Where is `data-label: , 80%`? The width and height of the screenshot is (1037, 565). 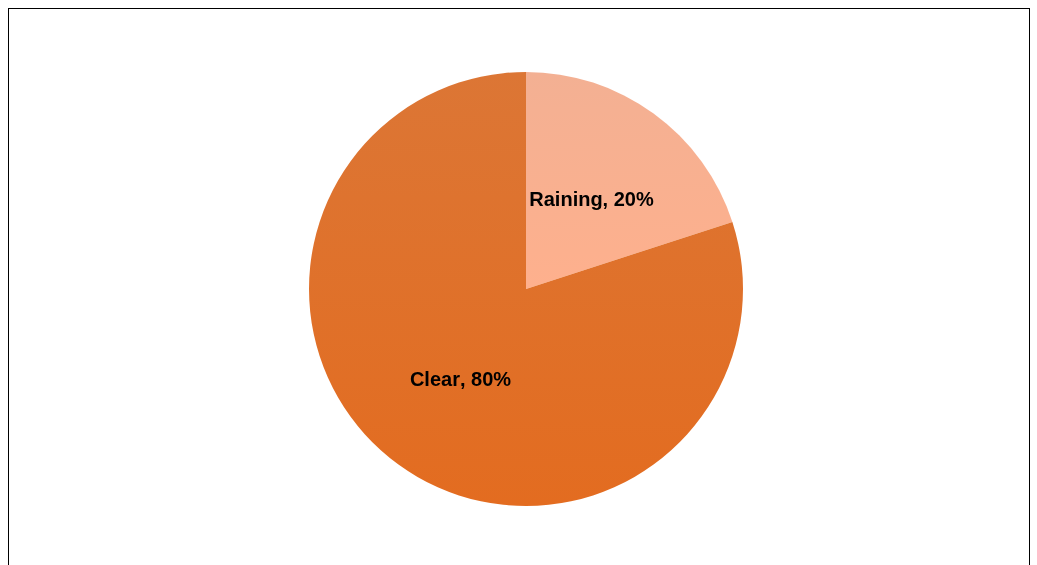
data-label: , 80% is located at coordinates (485, 379).